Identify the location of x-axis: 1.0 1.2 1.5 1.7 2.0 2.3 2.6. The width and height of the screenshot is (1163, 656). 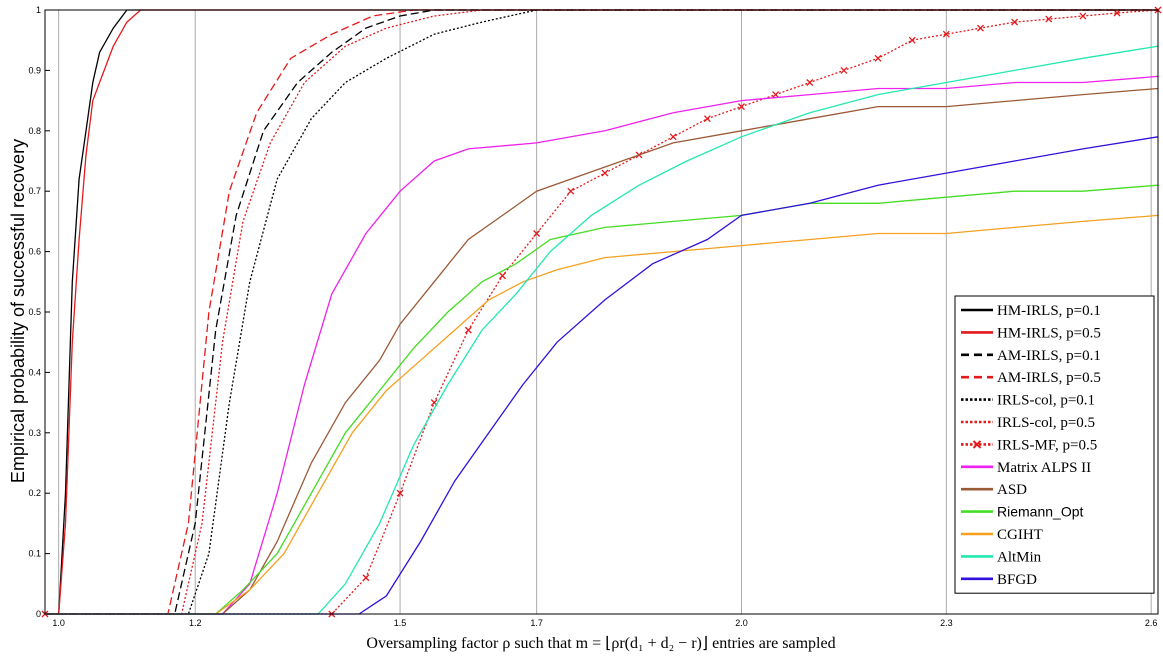
(604, 623).